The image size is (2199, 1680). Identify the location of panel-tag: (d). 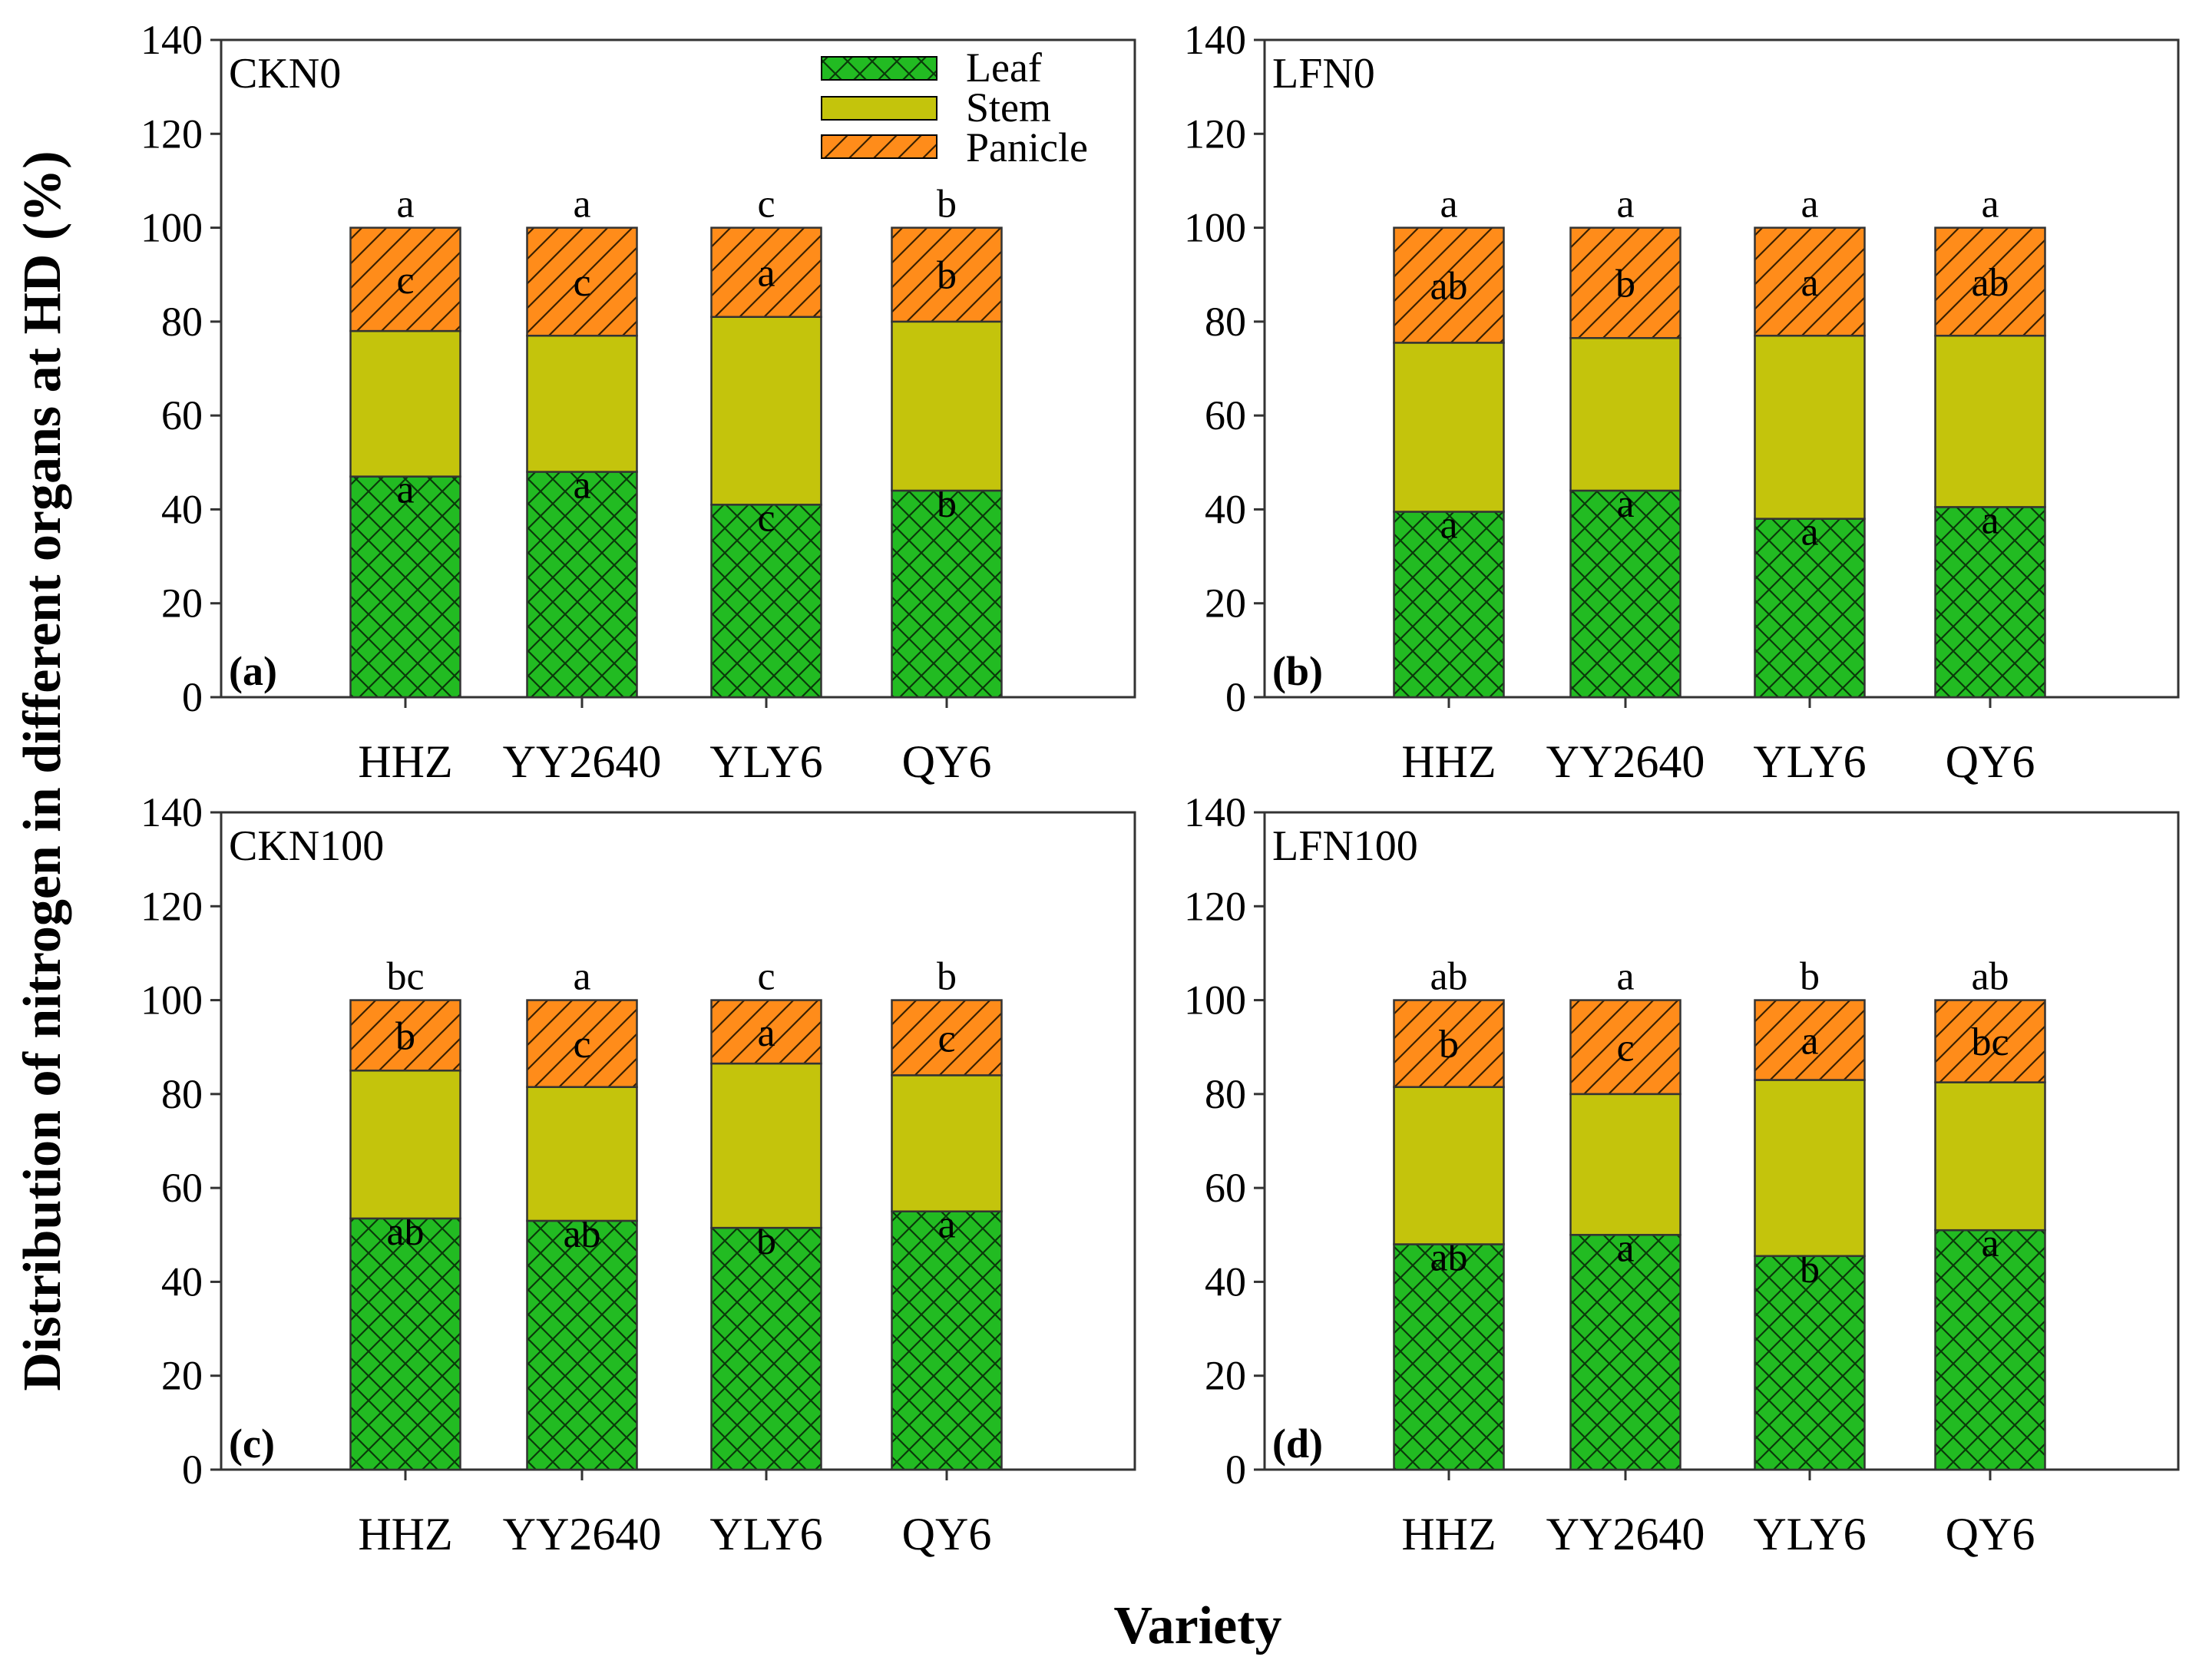
(1298, 1443).